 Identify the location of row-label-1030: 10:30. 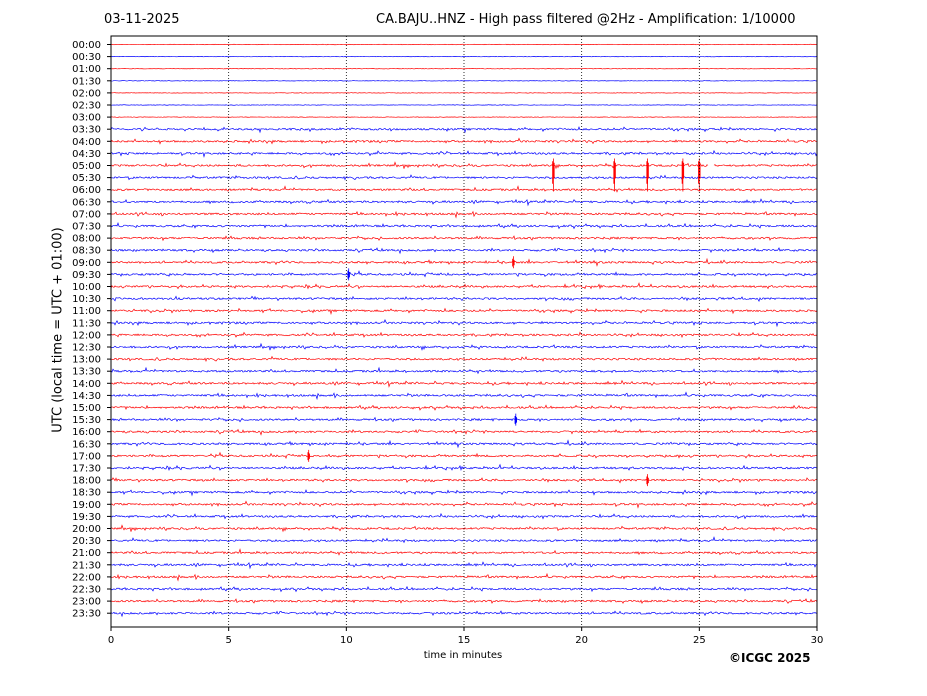
(86, 299).